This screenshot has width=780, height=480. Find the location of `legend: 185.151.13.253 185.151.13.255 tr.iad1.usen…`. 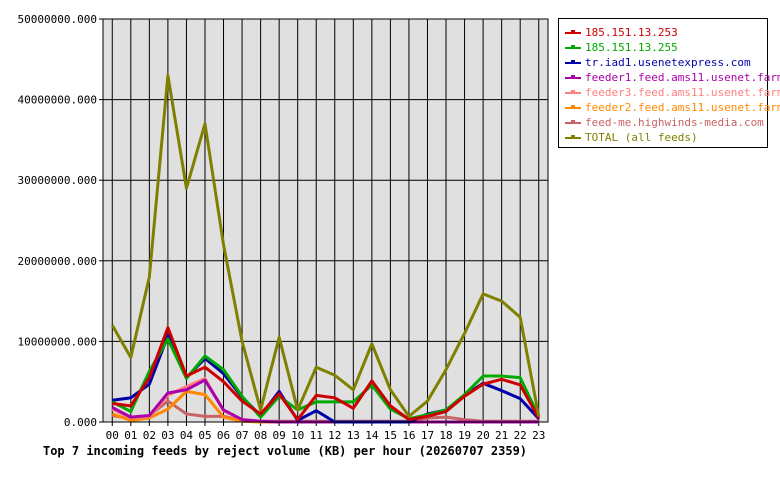

legend: 185.151.13.253 185.151.13.255 tr.iad1.usen… is located at coordinates (669, 83).